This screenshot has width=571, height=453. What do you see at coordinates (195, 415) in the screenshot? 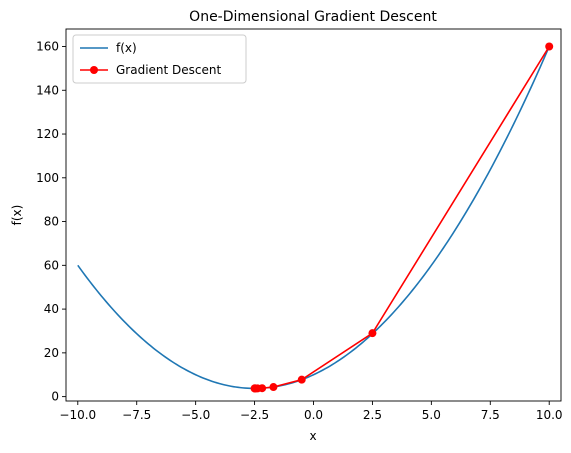
I see `x-tick-label: −5.0` at bounding box center [195, 415].